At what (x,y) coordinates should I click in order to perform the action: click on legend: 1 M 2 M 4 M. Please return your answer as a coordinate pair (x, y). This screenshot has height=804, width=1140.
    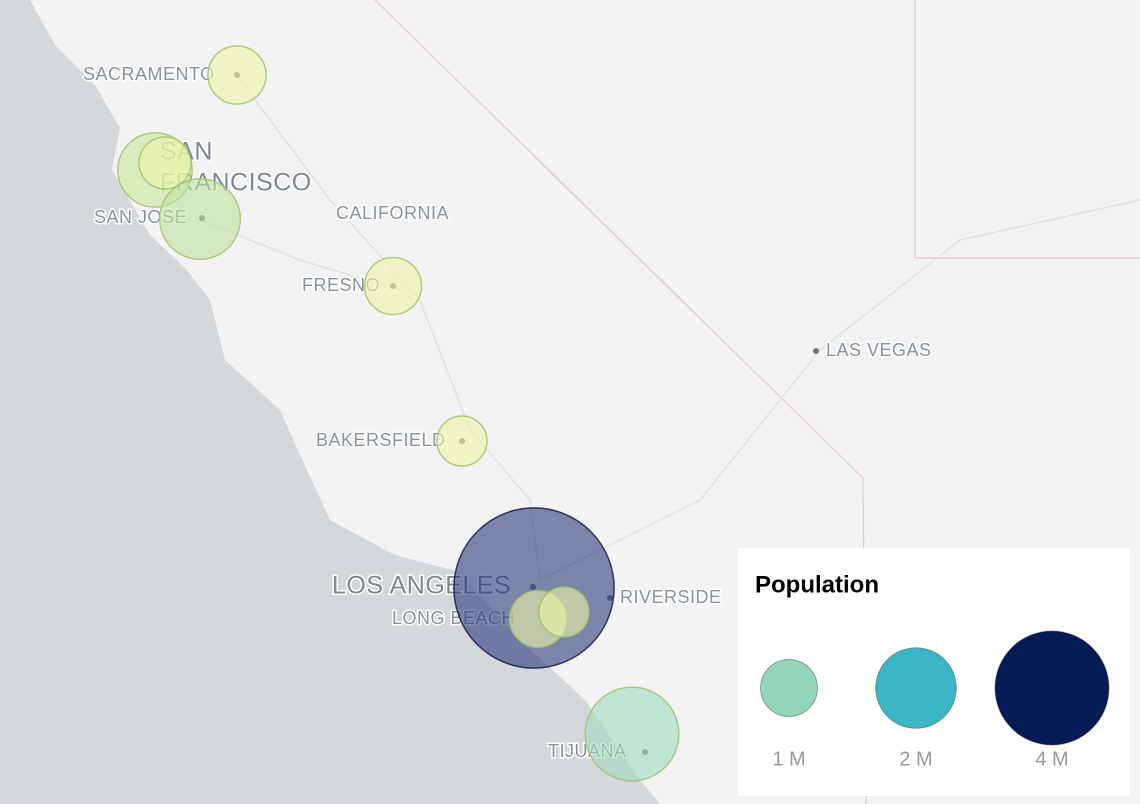
    Looking at the image, I should click on (935, 700).